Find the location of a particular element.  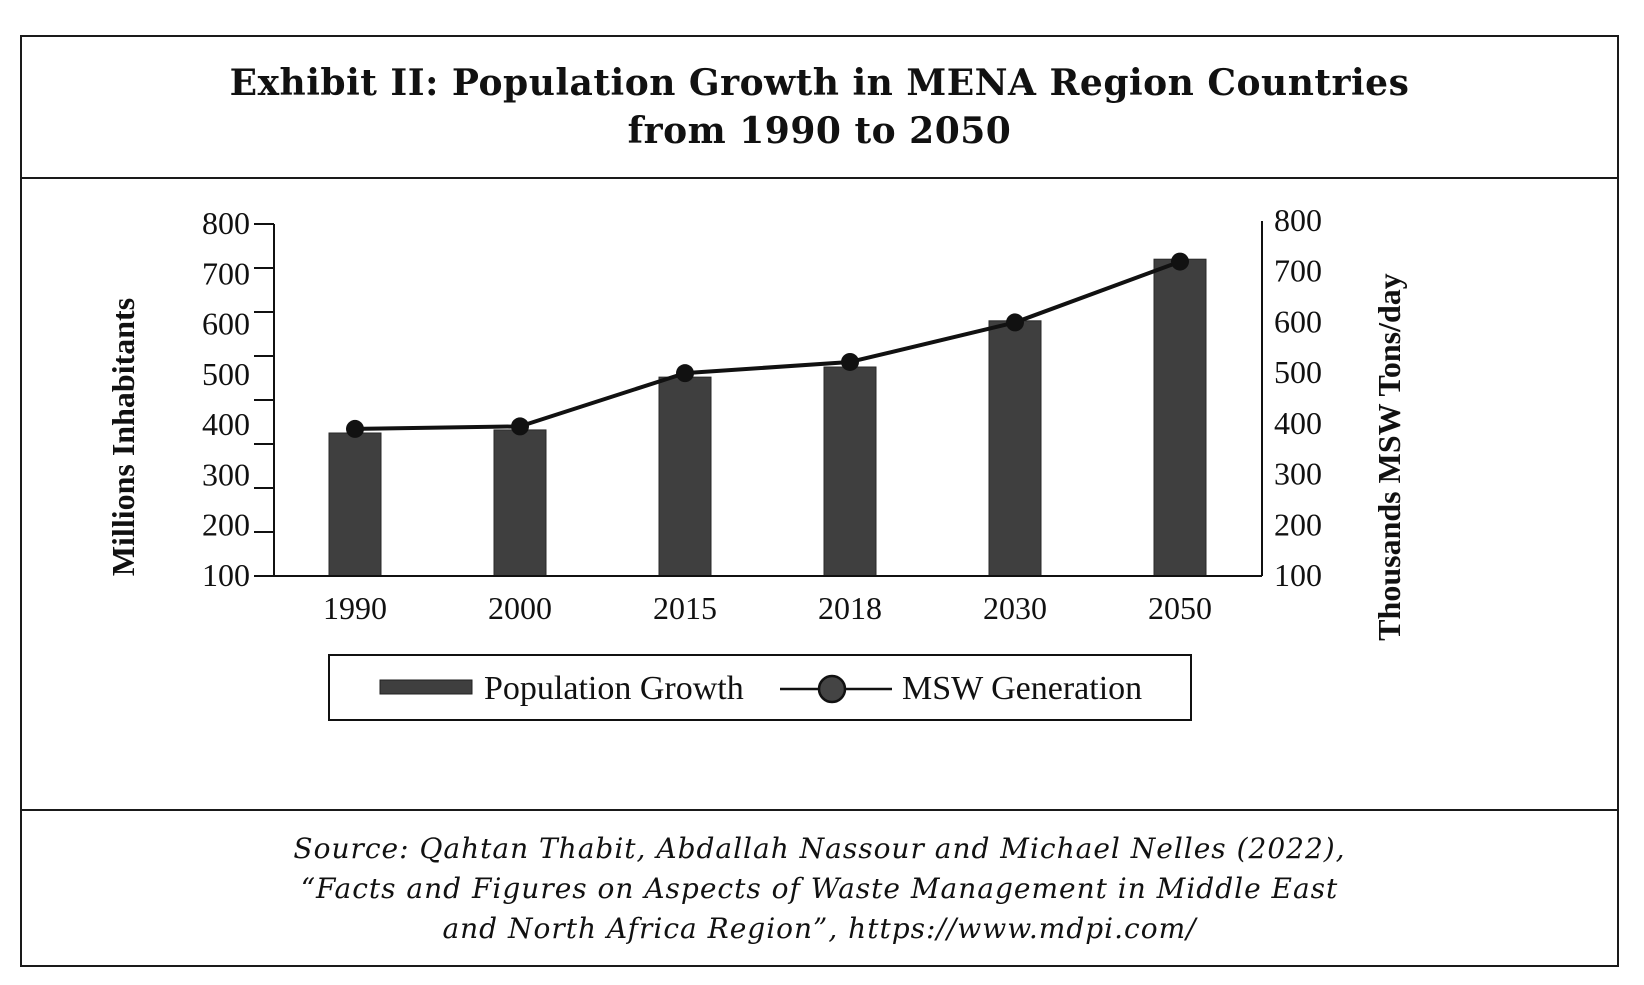

x-tick-label: 2050 is located at coordinates (1180, 608).